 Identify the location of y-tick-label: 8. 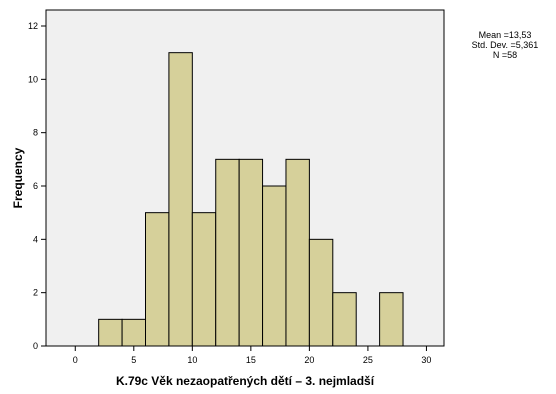
(35, 133).